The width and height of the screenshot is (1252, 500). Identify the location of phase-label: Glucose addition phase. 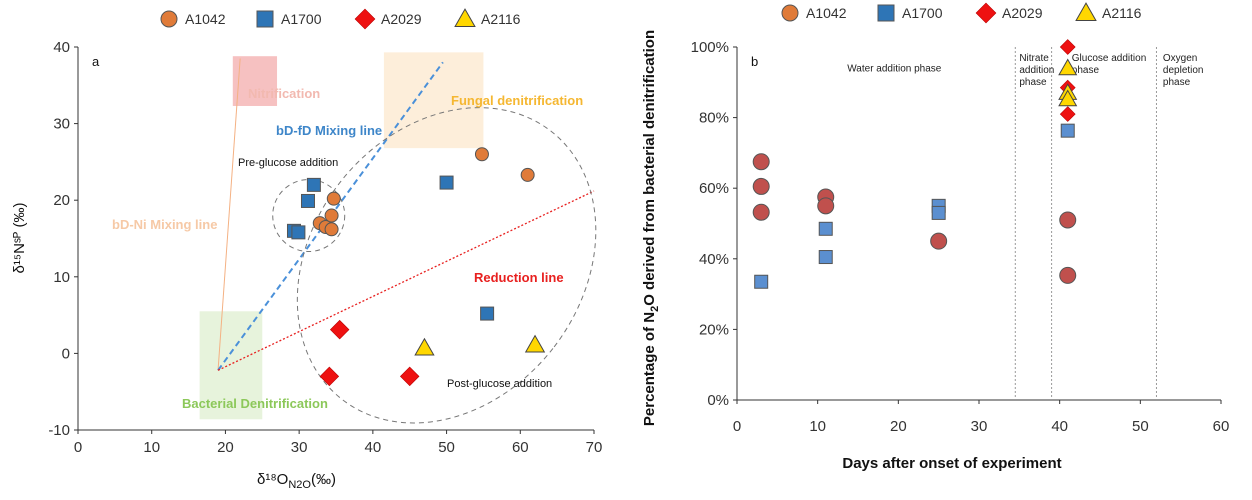
(1109, 64).